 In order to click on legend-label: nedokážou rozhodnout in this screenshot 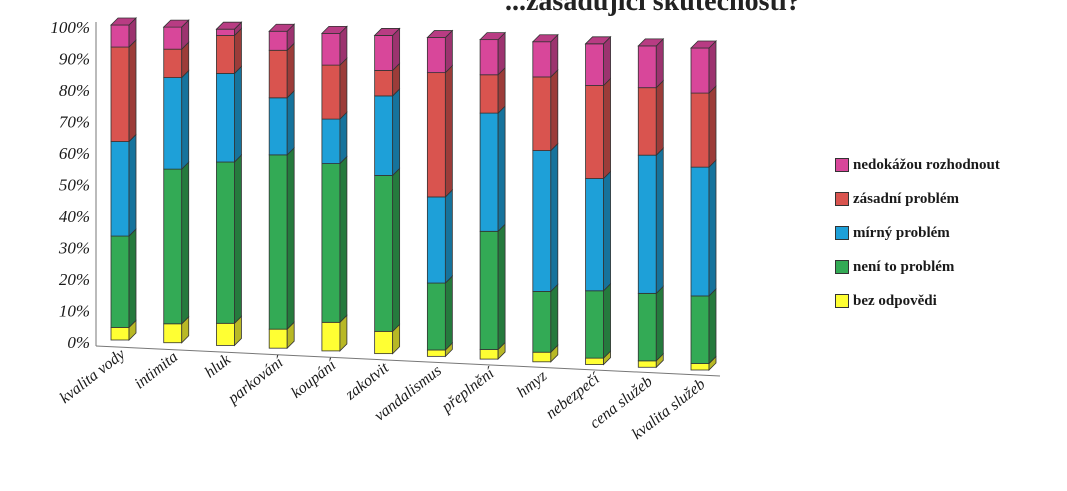, I will do `click(926, 164)`.